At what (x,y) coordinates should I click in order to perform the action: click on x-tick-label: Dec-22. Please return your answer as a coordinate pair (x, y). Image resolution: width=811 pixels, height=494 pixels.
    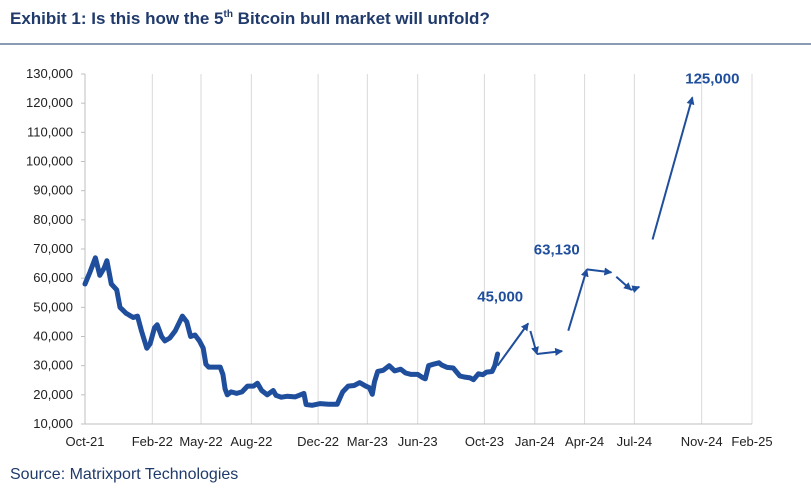
    Looking at the image, I should click on (318, 441).